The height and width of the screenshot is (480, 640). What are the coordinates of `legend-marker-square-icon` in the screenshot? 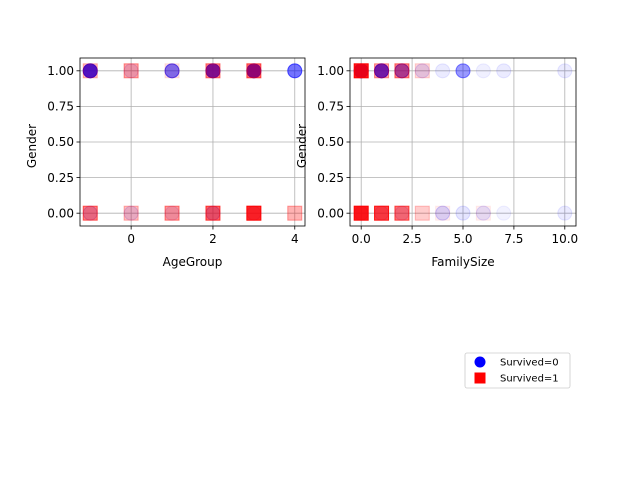 It's located at (480, 378).